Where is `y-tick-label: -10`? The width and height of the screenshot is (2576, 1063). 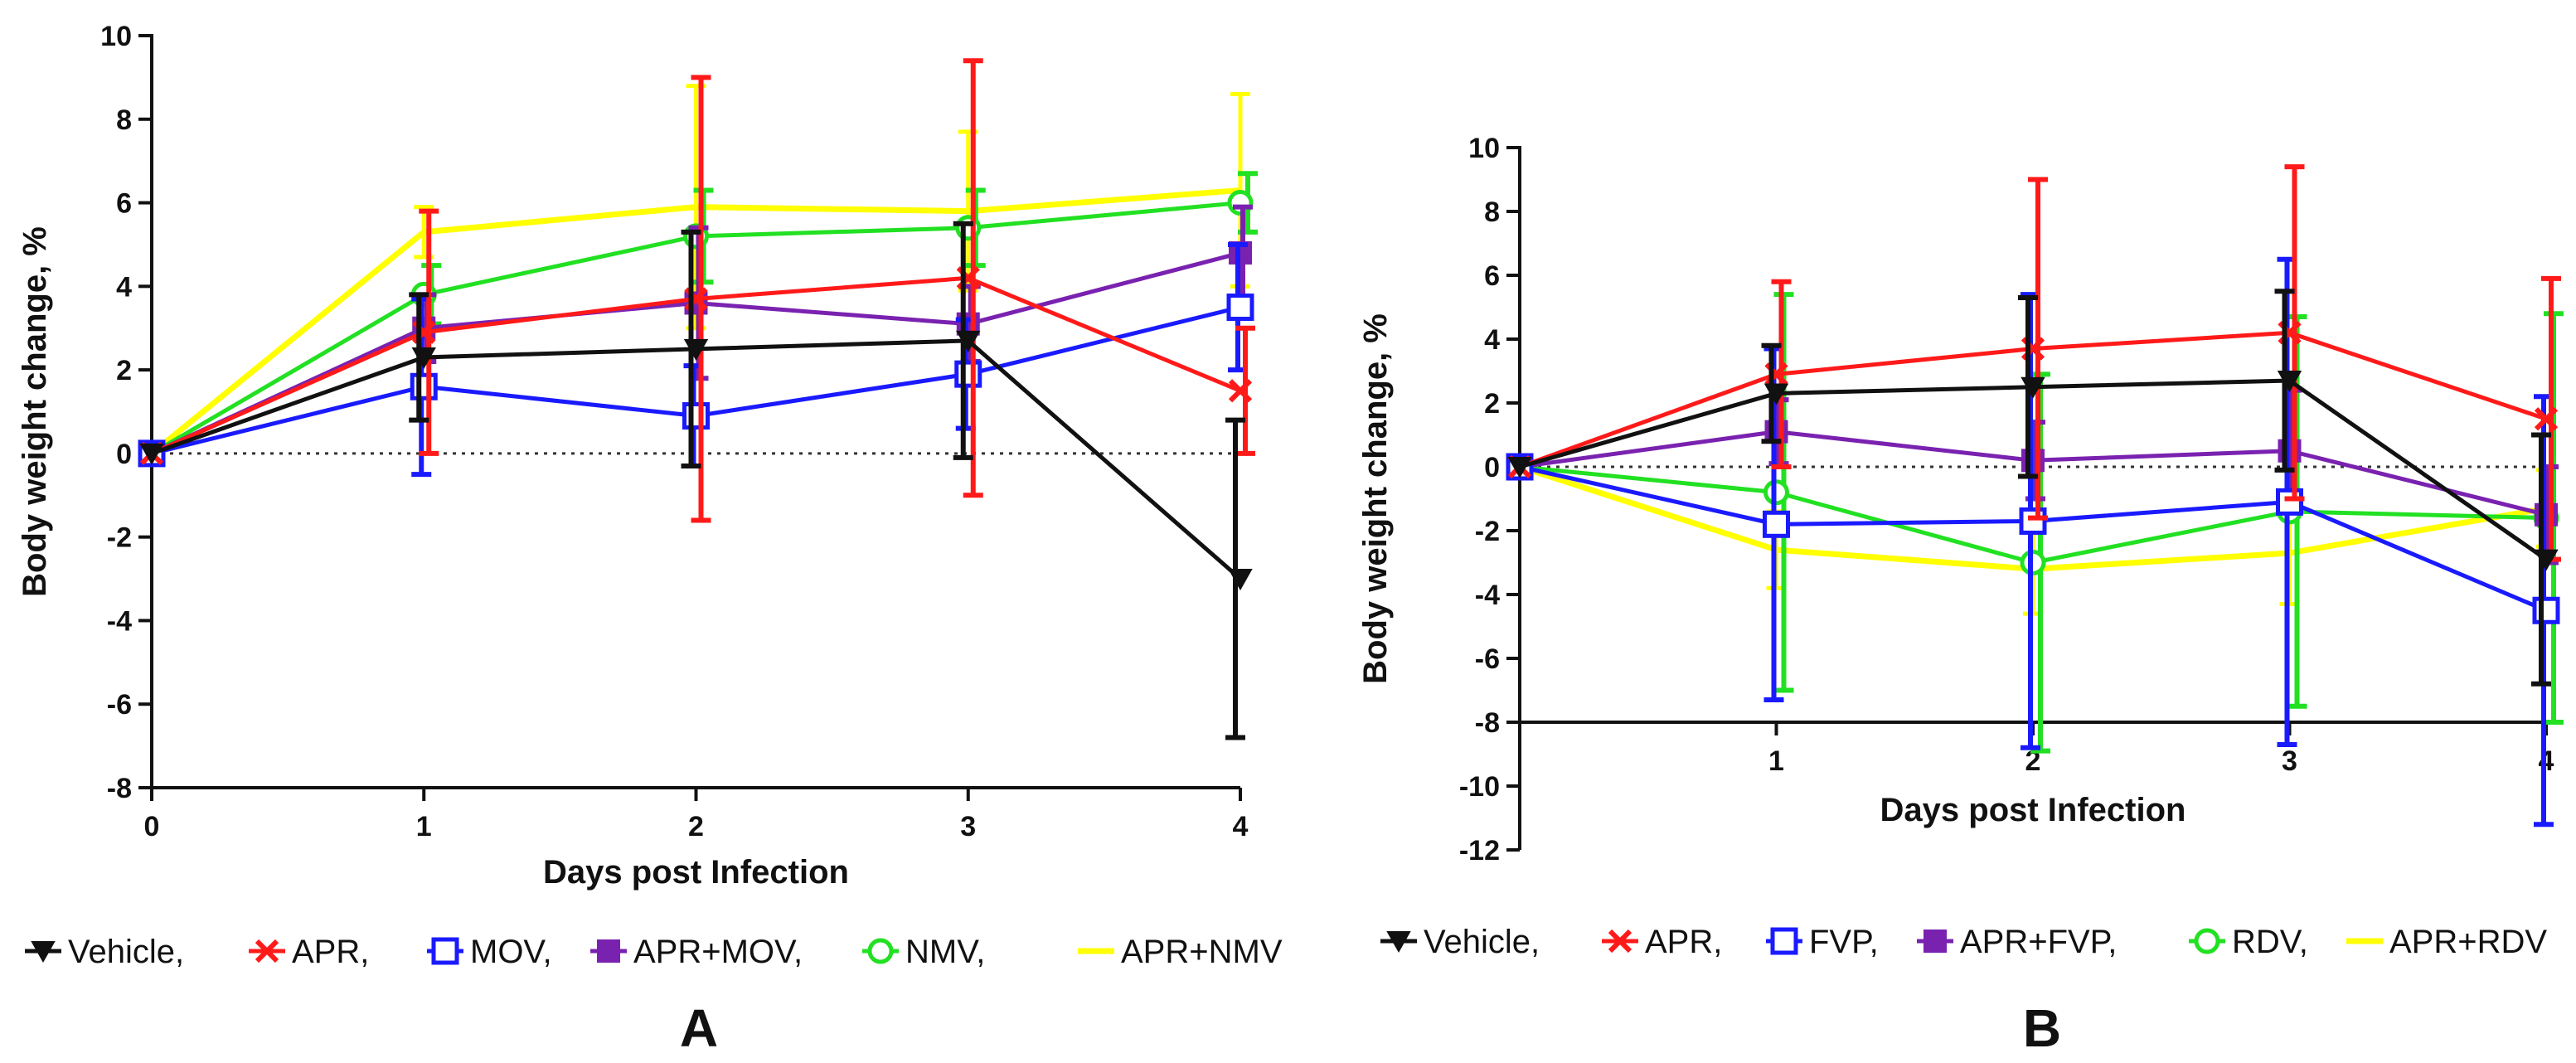
y-tick-label: -10 is located at coordinates (1479, 787).